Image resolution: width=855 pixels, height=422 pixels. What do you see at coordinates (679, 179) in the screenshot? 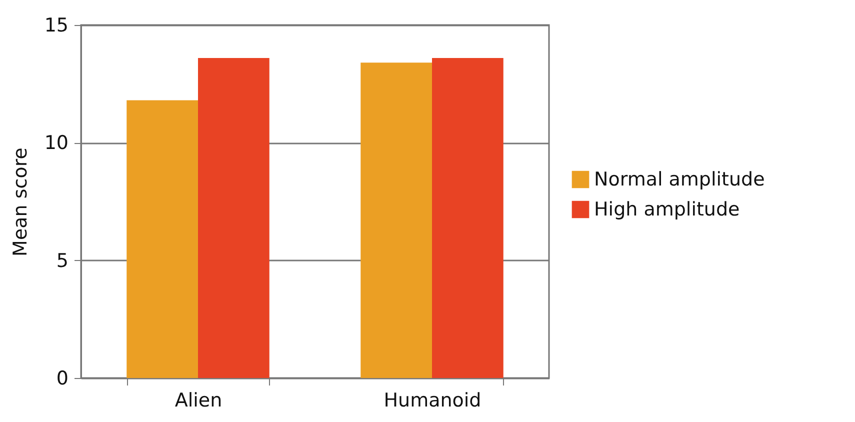
I see `legend-label: Normal amplitude` at bounding box center [679, 179].